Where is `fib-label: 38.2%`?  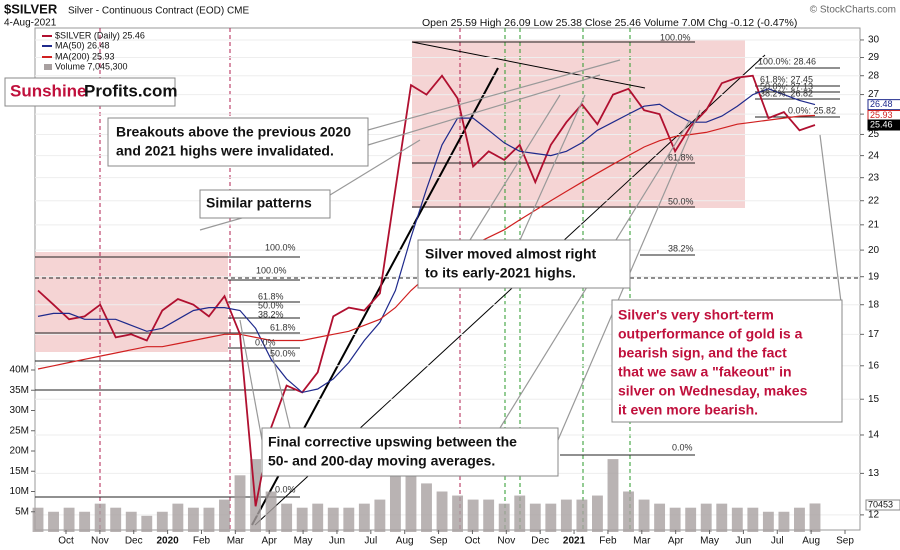 fib-label: 38.2% is located at coordinates (271, 314).